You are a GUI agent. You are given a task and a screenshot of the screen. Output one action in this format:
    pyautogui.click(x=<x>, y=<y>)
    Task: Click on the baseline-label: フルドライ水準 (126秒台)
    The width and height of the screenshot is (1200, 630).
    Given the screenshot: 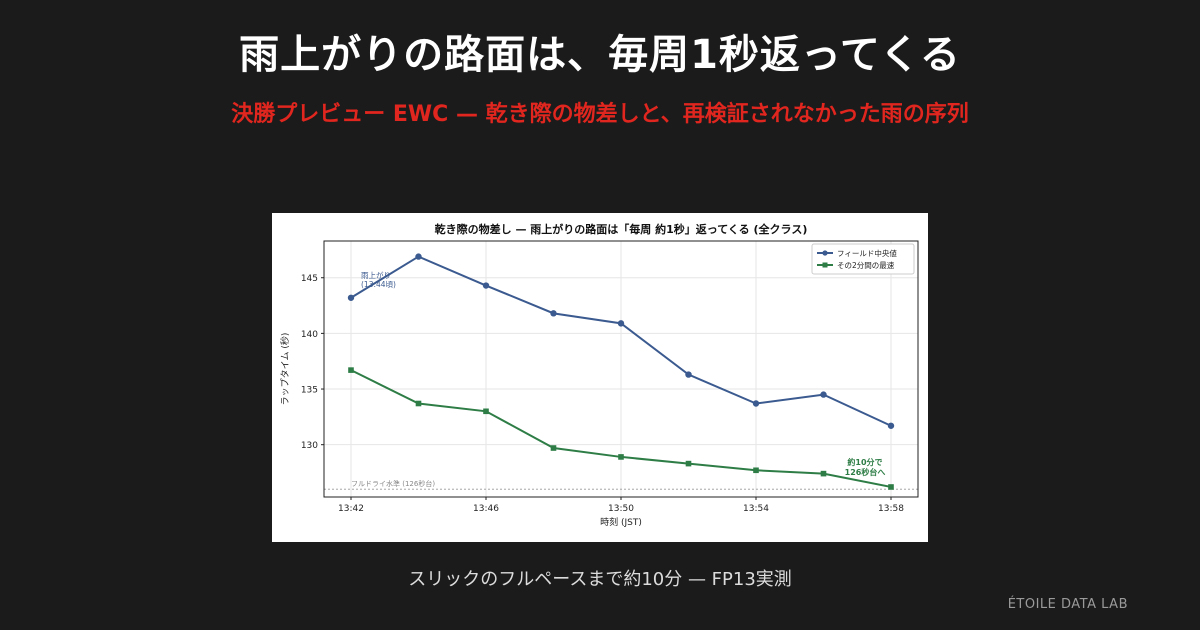 What is the action you would take?
    pyautogui.click(x=393, y=483)
    